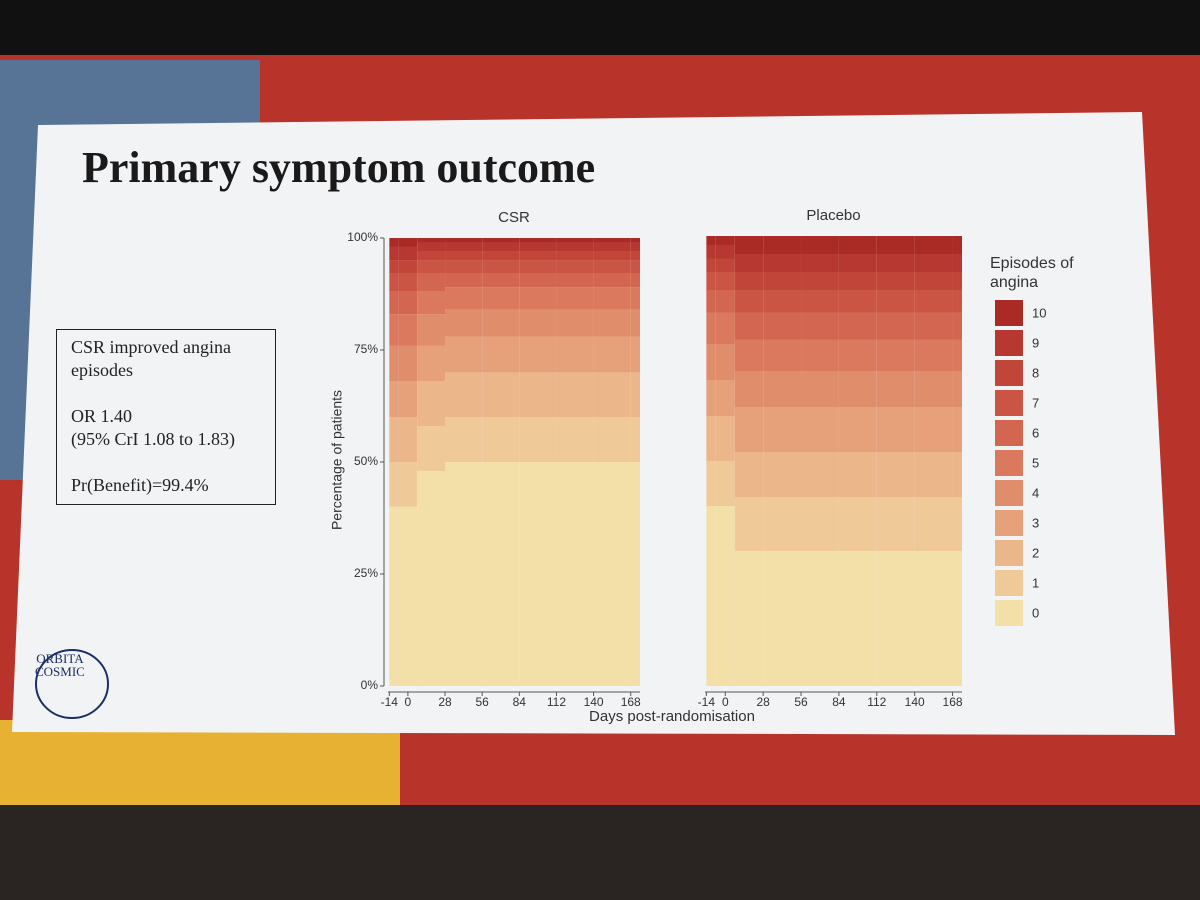 The image size is (1200, 900). I want to click on x-tick-label: 56, so click(801, 702).